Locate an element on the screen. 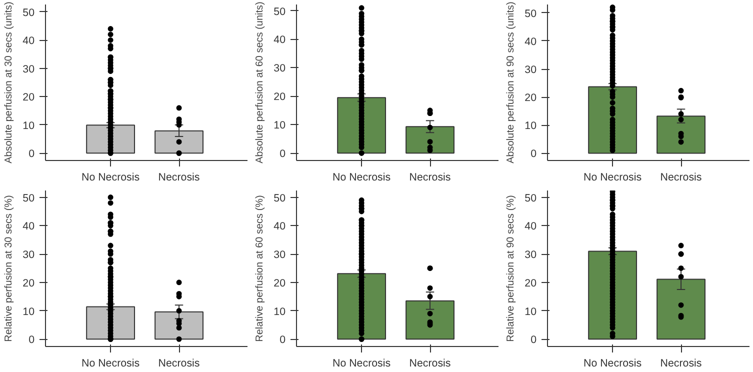 This screenshot has height=372, width=753. y-axis-title: Absolute perfusion at 90 secs (units) is located at coordinates (511, 83).